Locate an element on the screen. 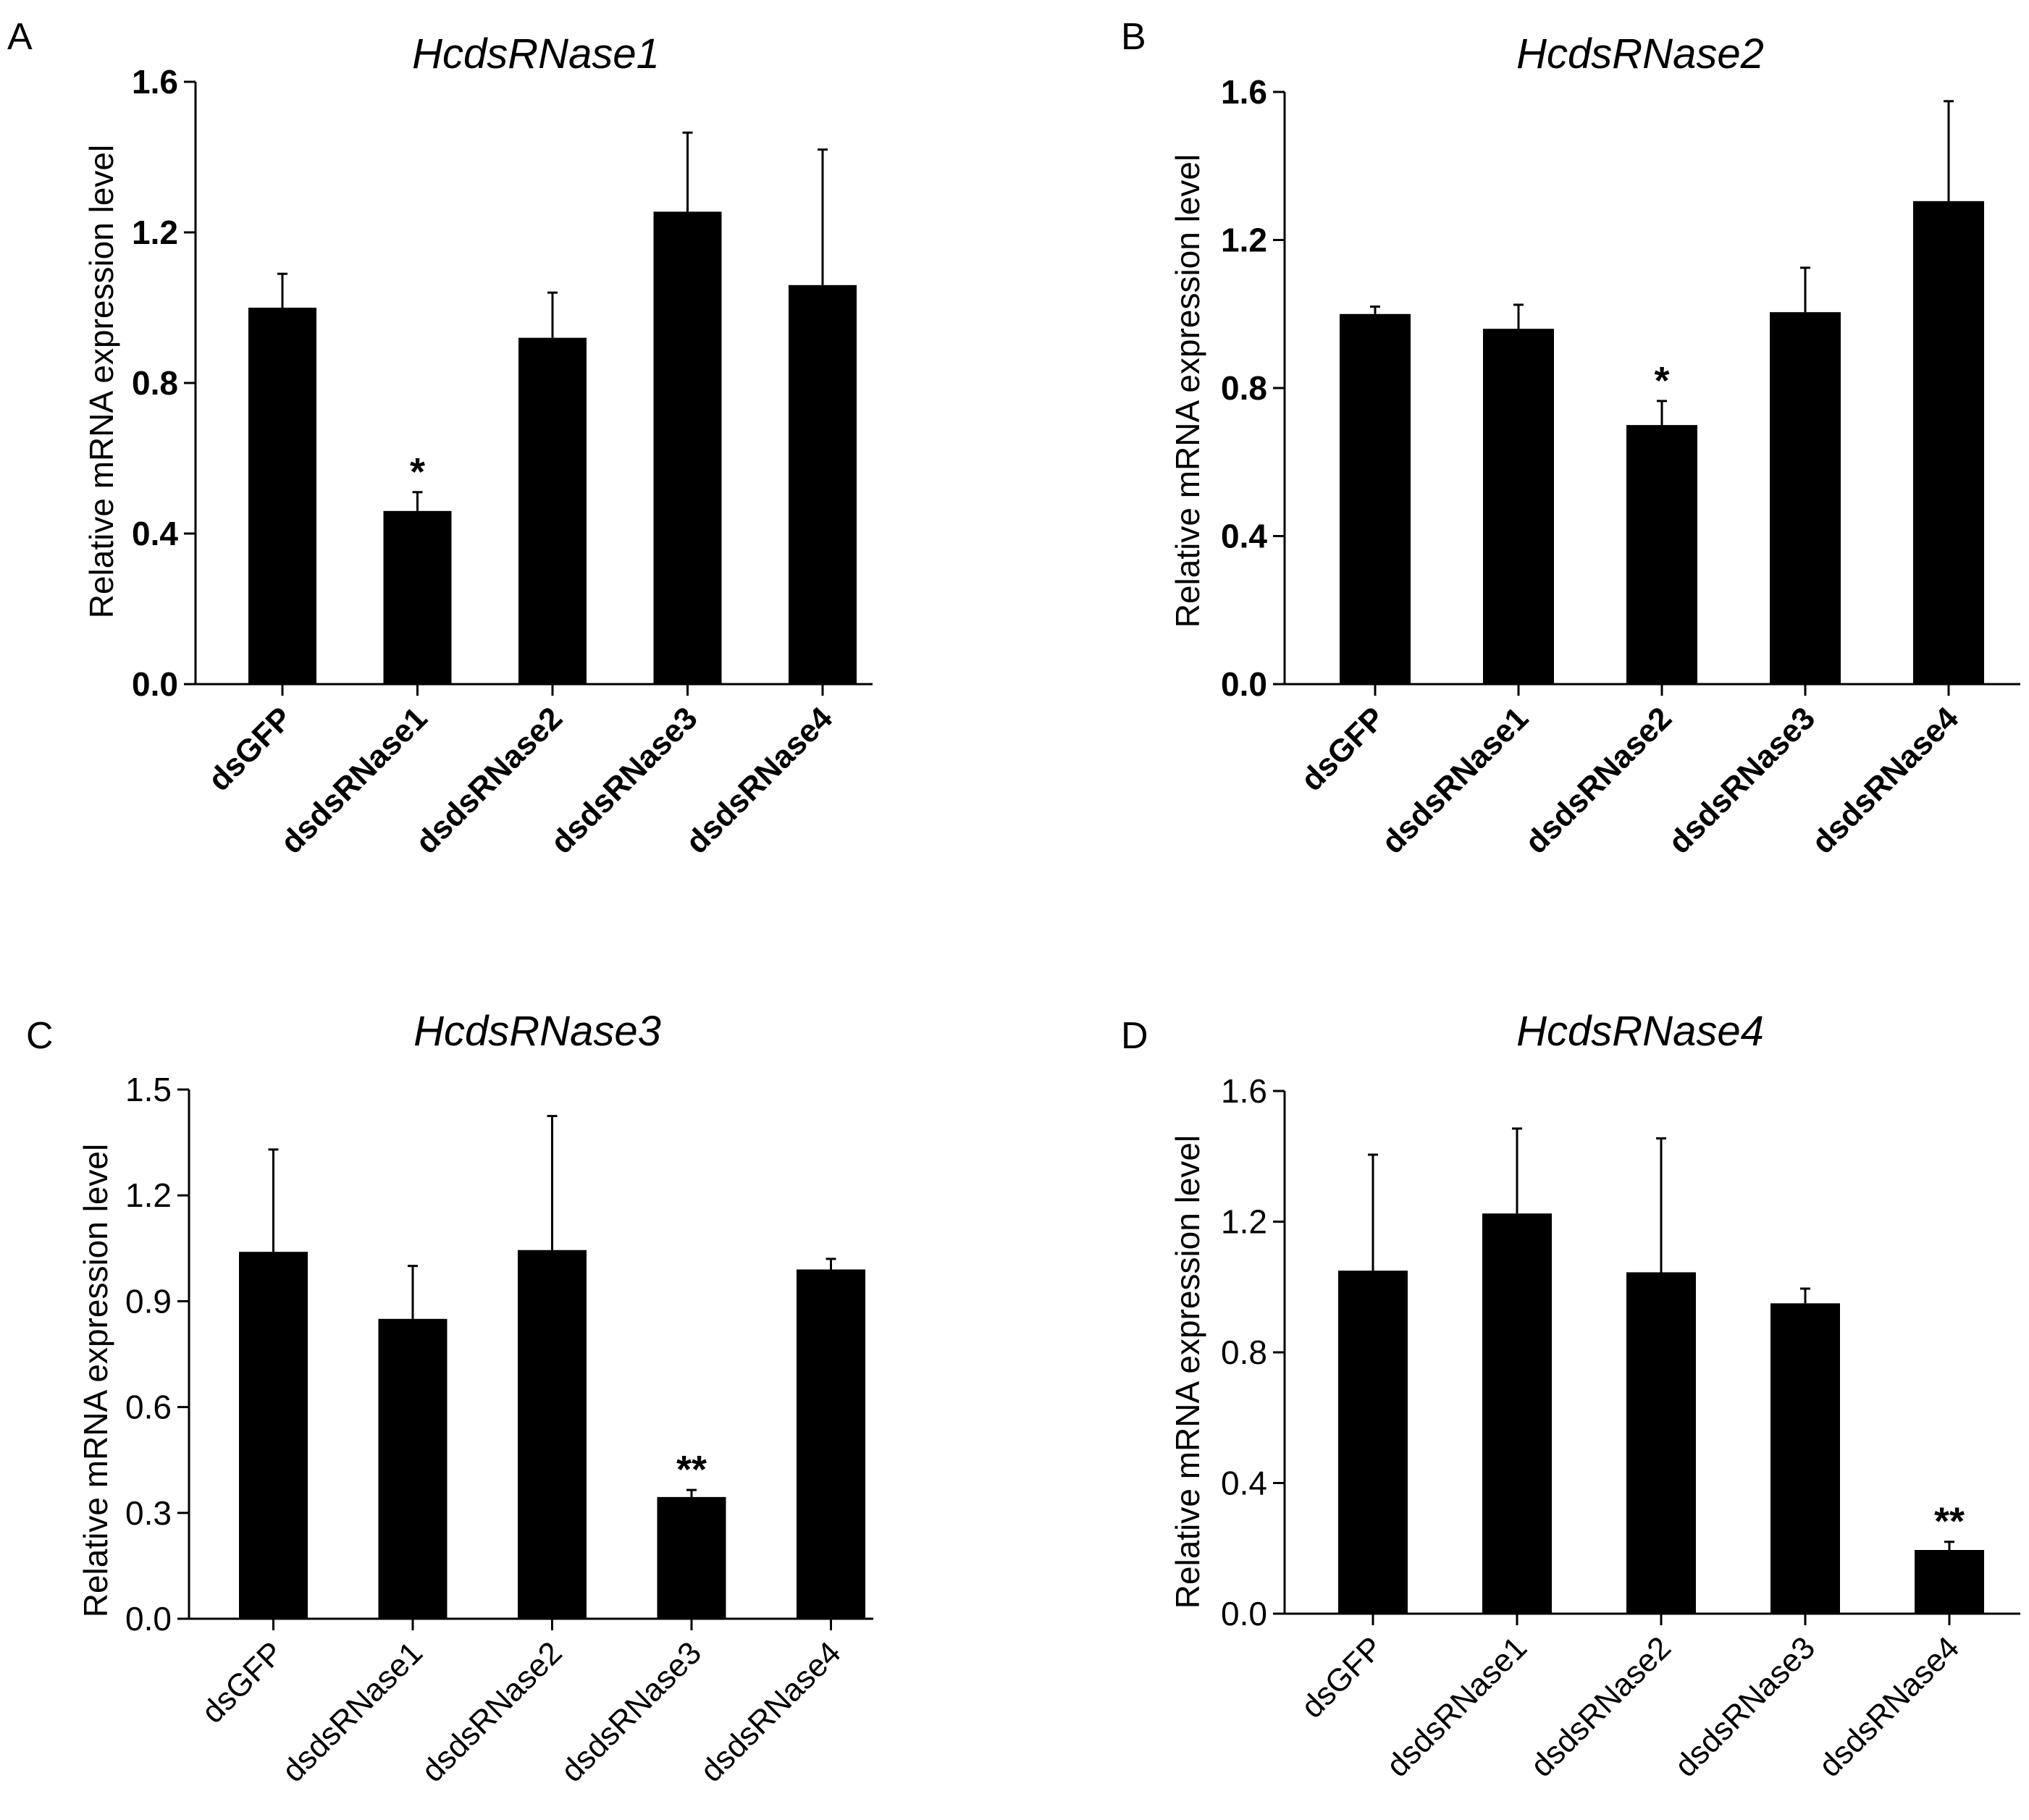 The height and width of the screenshot is (1820, 2029). chart-title: HcdsRNase3 is located at coordinates (537, 1031).